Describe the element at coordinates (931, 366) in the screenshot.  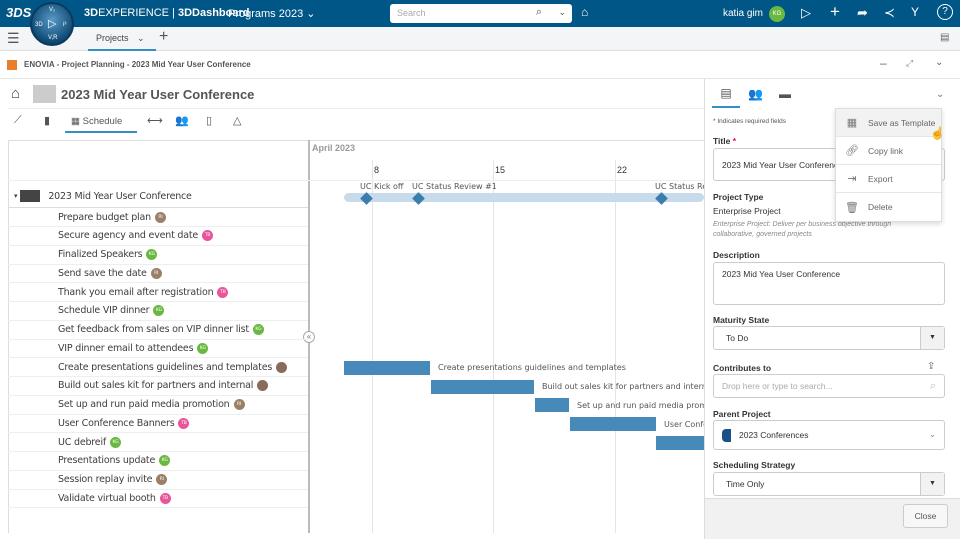
I see `upload-icon: ⇪` at that location.